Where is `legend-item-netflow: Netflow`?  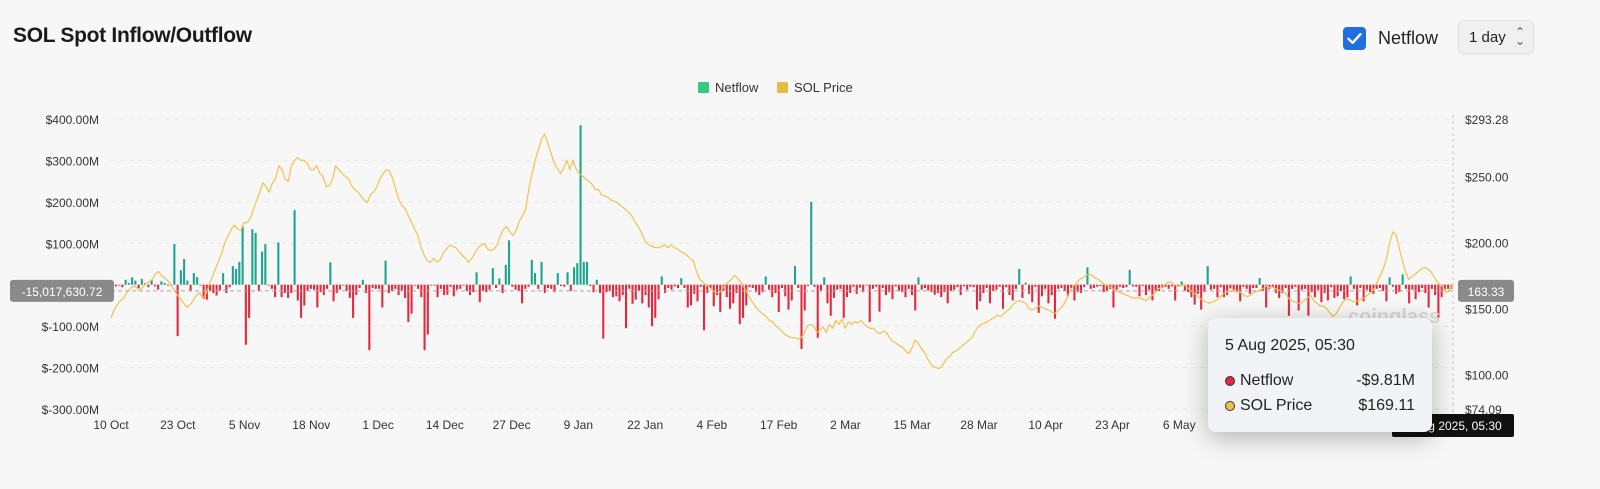 legend-item-netflow: Netflow is located at coordinates (728, 87).